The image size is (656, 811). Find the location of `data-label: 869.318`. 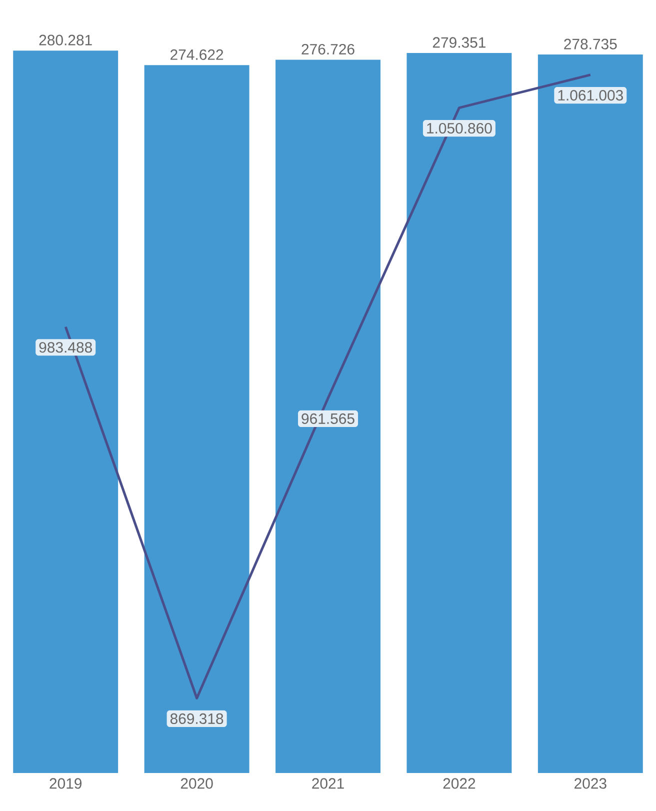

data-label: 869.318 is located at coordinates (197, 718).